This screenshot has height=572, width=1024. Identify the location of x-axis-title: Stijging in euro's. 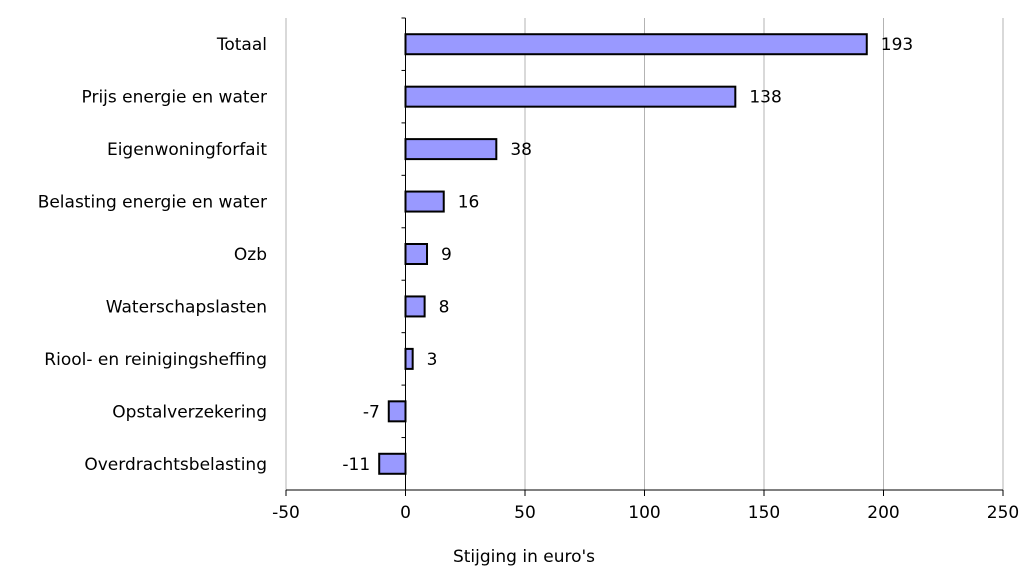
(524, 557).